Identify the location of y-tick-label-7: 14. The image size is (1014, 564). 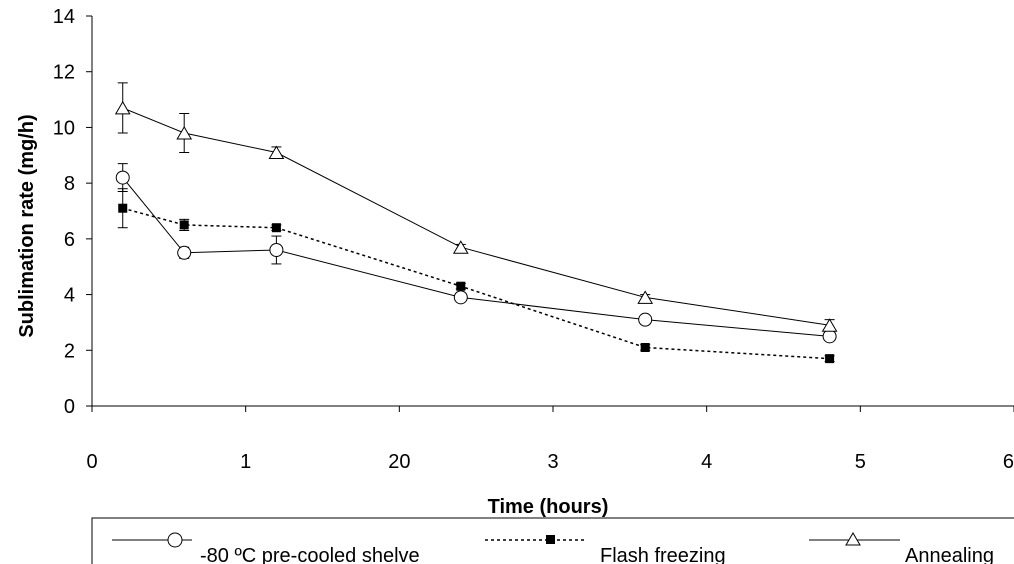
(64, 17).